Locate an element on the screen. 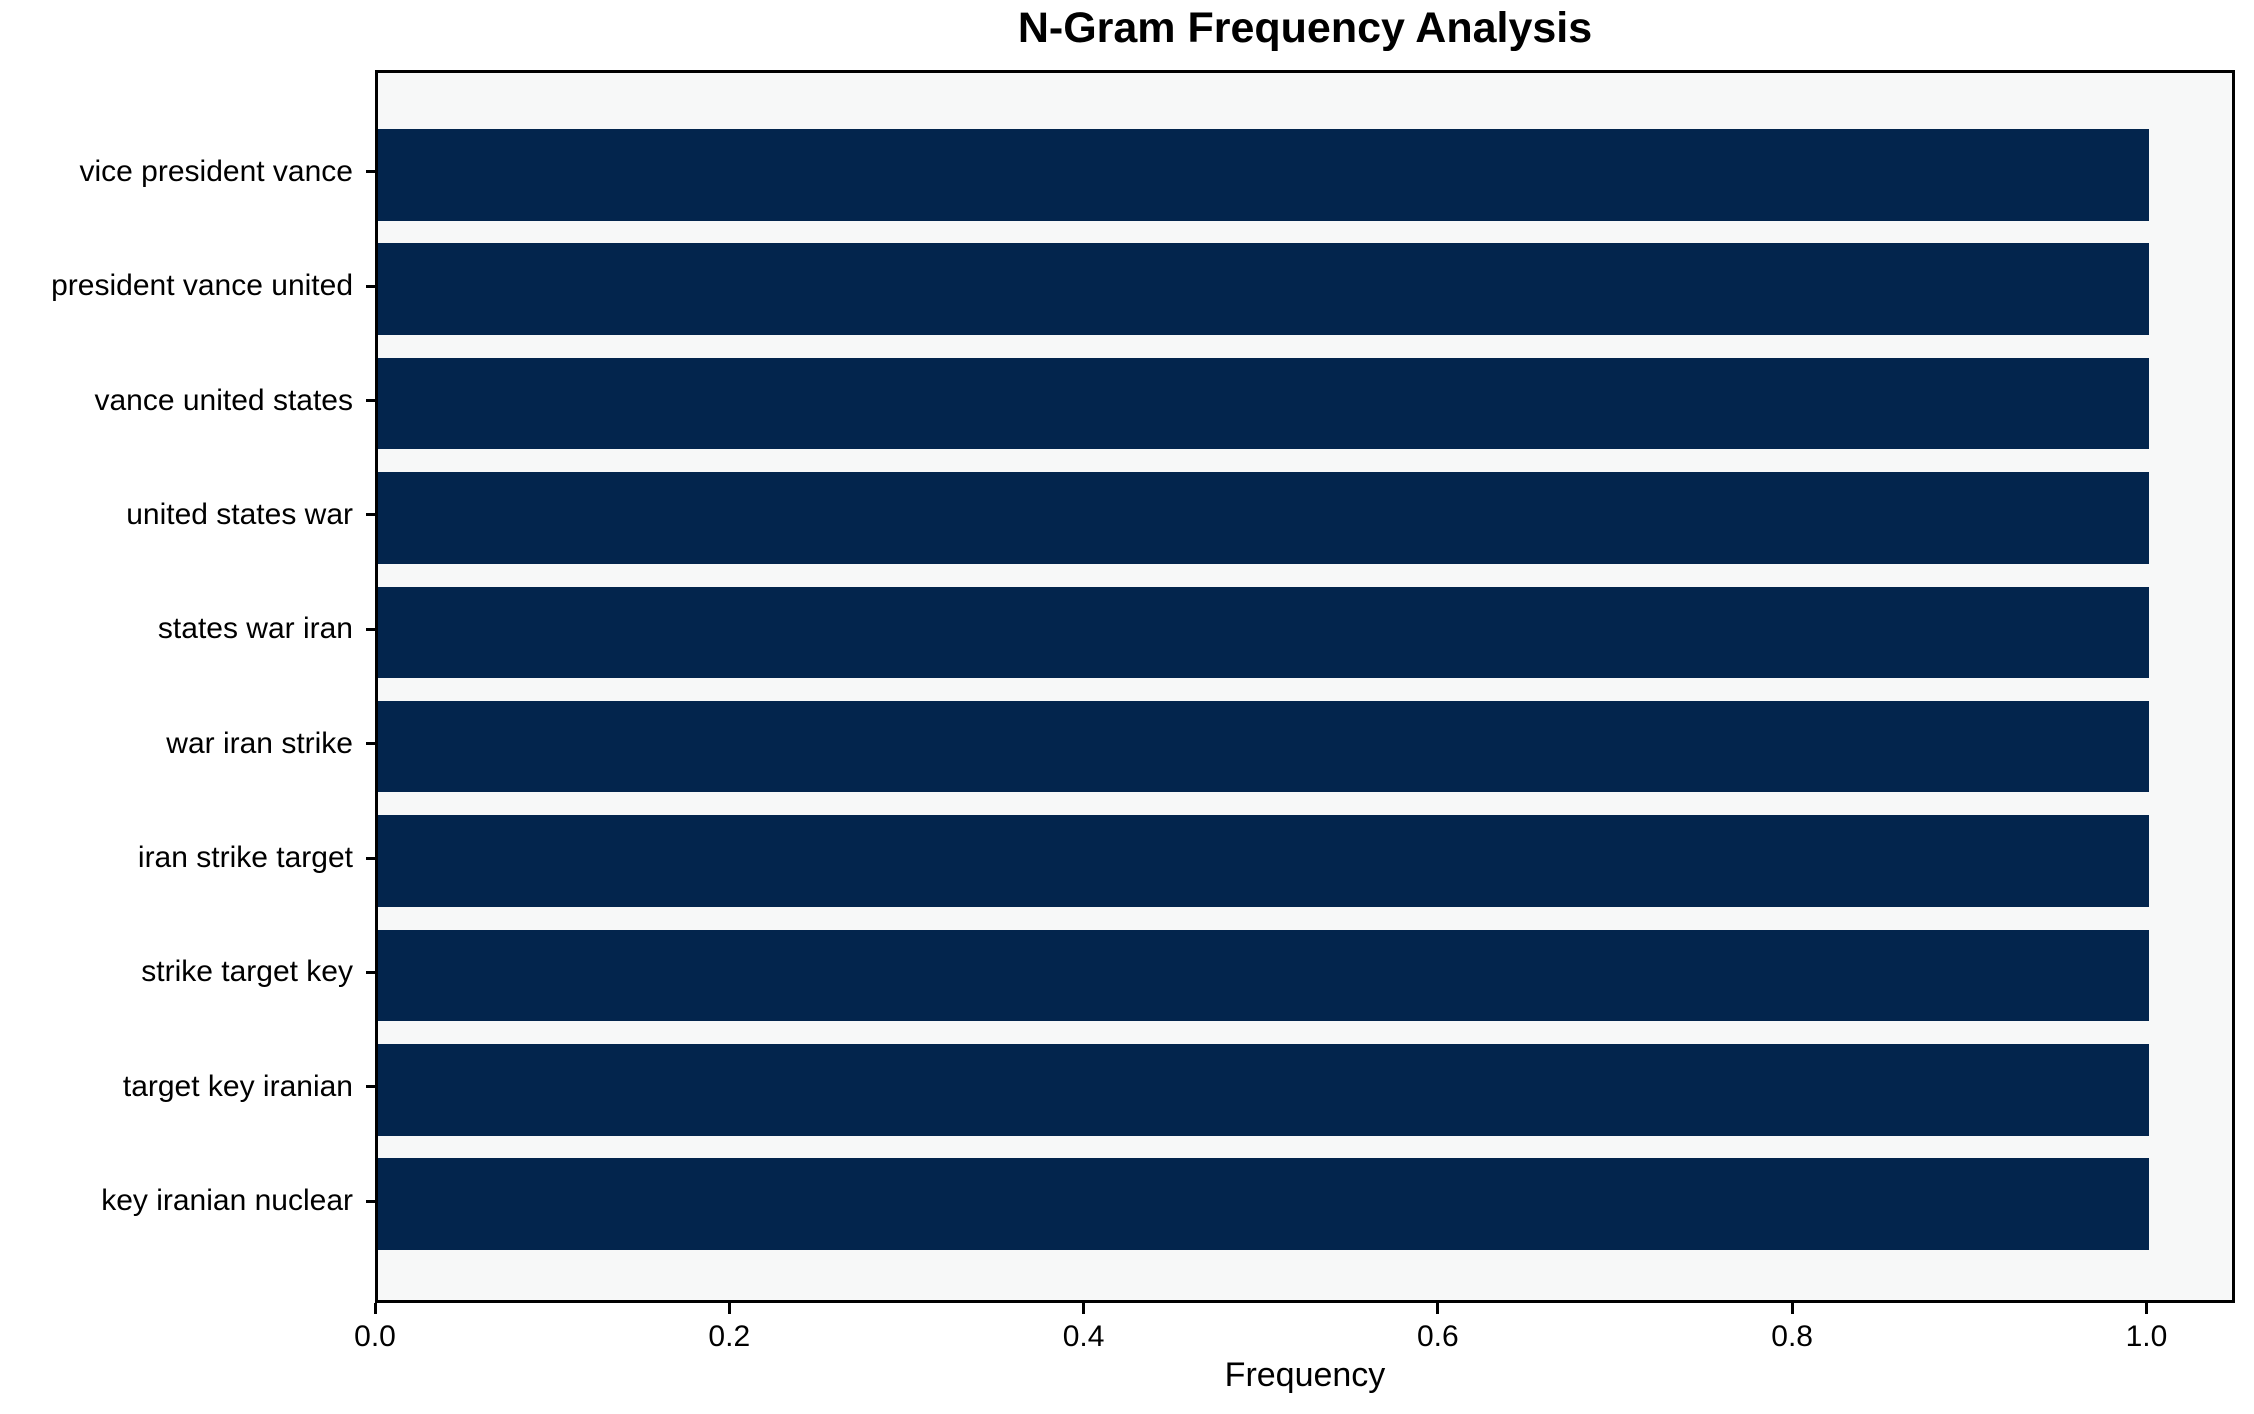 The height and width of the screenshot is (1414, 2254). y-tick-label: president vance united is located at coordinates (202, 286).